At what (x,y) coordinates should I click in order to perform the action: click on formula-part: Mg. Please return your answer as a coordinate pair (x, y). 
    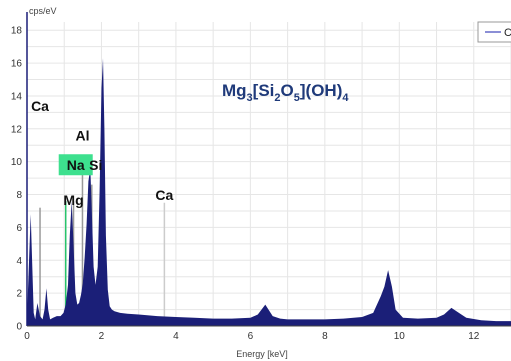
    Looking at the image, I should click on (234, 90).